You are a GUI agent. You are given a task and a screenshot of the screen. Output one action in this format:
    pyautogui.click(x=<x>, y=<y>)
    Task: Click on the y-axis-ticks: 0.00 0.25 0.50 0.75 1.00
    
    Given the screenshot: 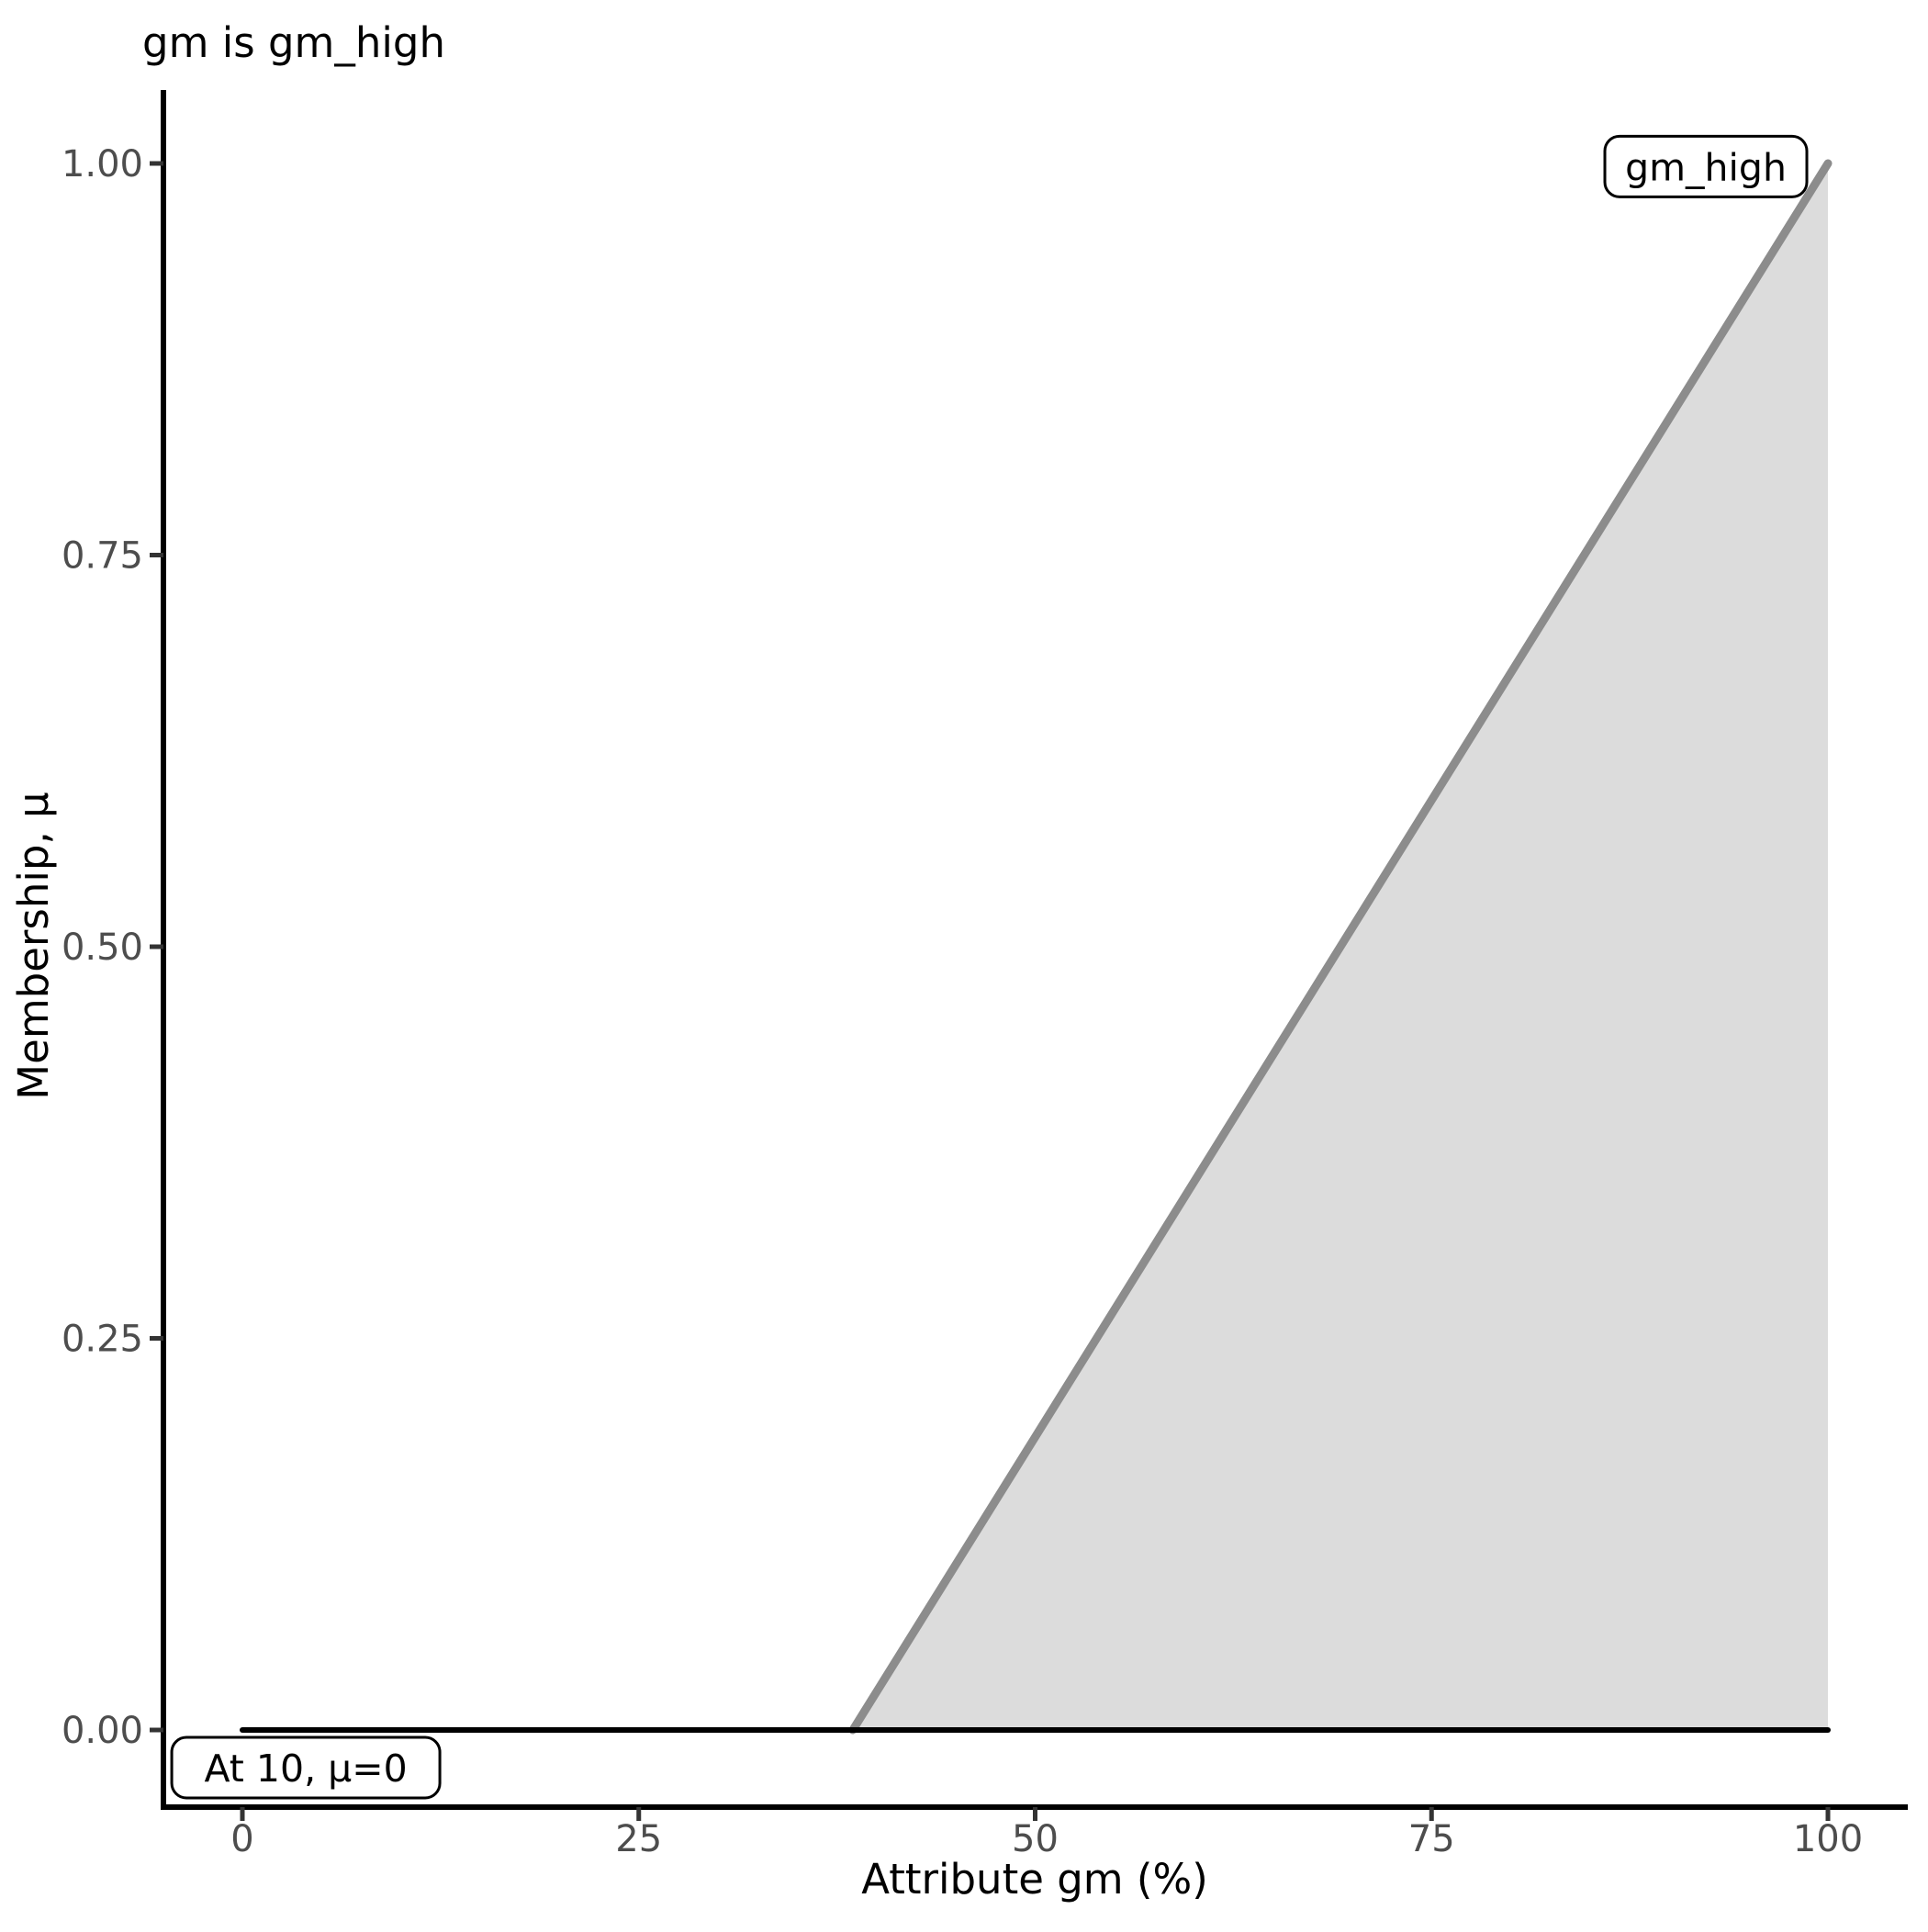 What is the action you would take?
    pyautogui.click(x=112, y=947)
    